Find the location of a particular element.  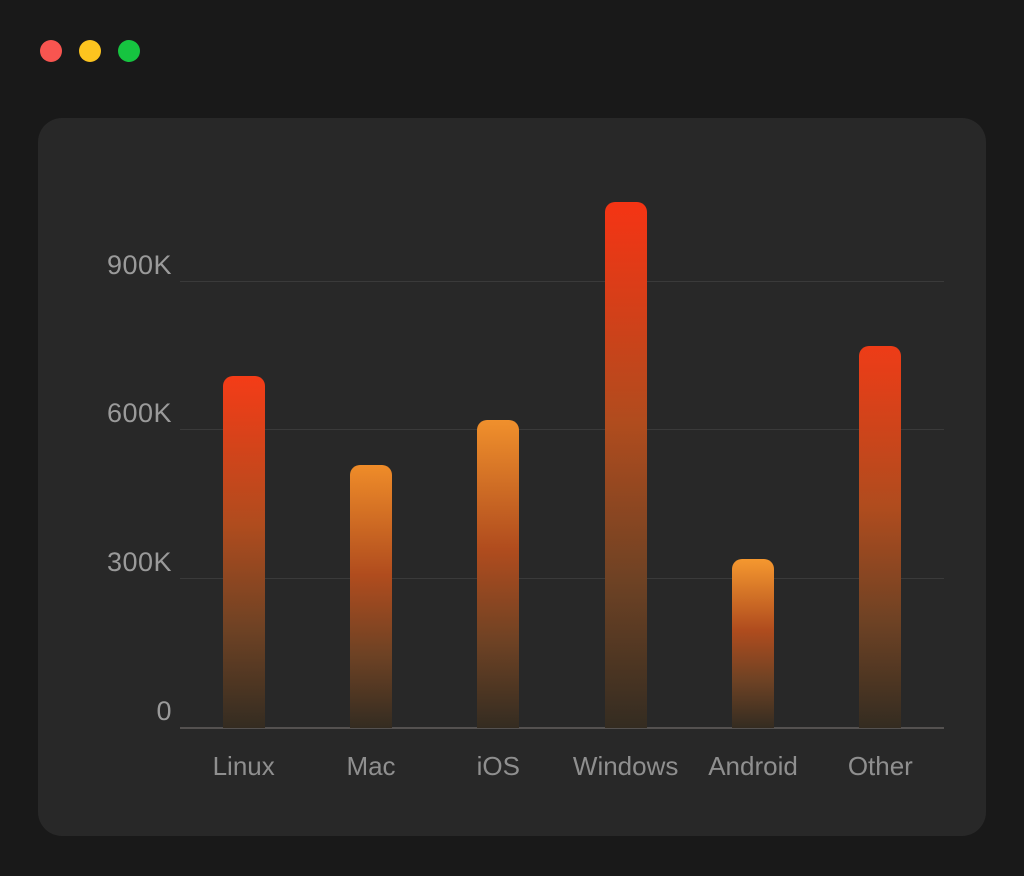

window-controls is located at coordinates (90, 51).